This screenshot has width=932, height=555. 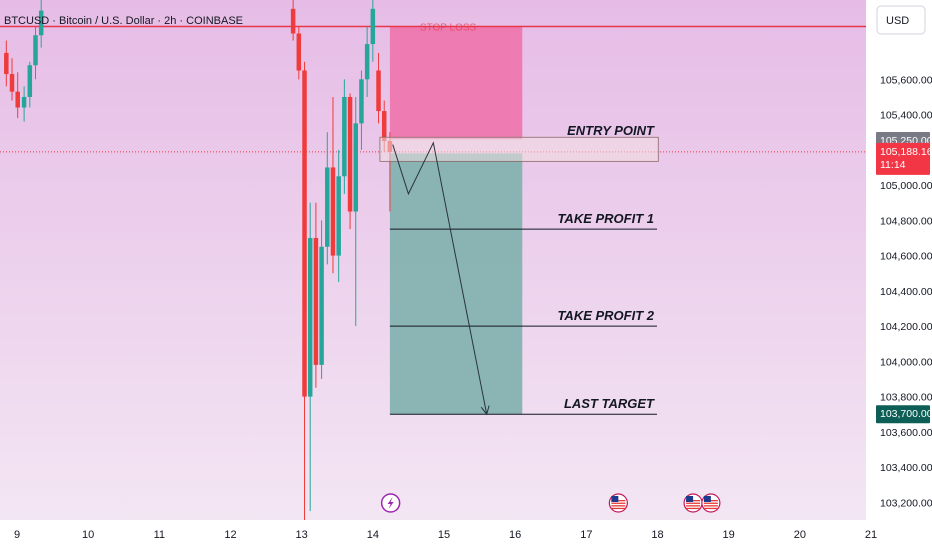 What do you see at coordinates (871, 535) in the screenshot?
I see `x-tick-label: 21` at bounding box center [871, 535].